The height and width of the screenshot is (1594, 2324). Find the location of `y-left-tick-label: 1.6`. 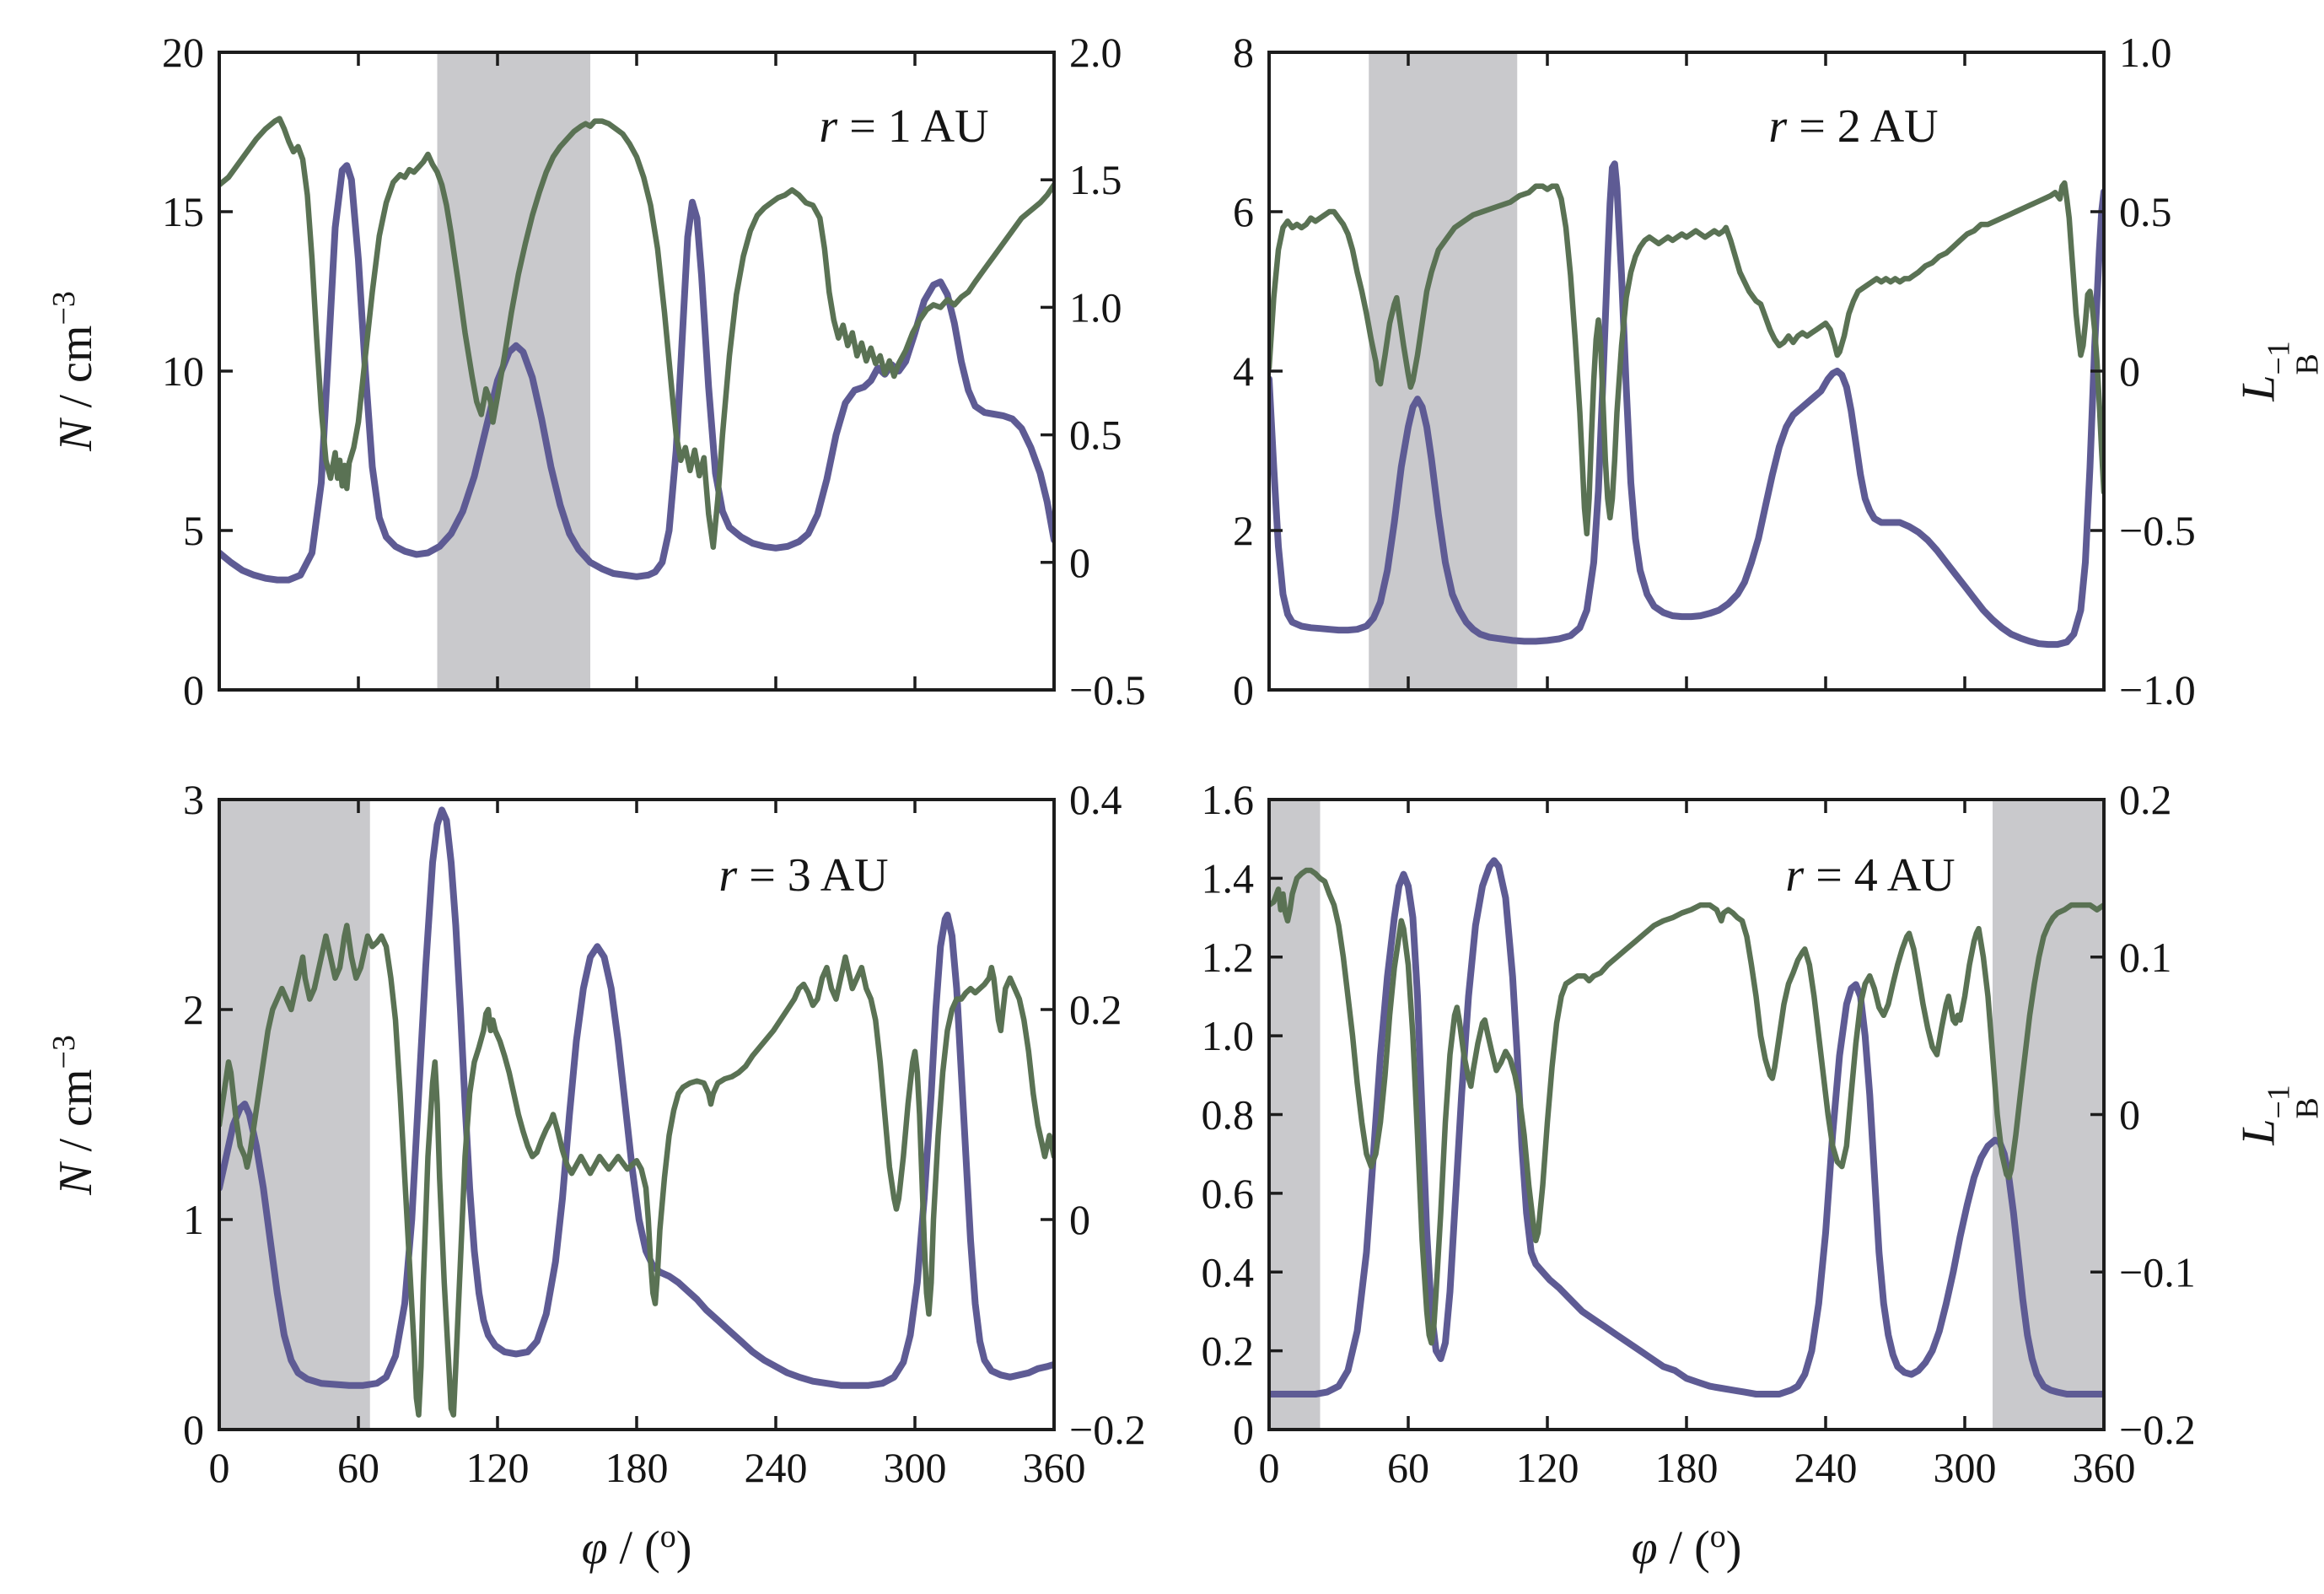

y-left-tick-label: 1.6 is located at coordinates (1228, 799).